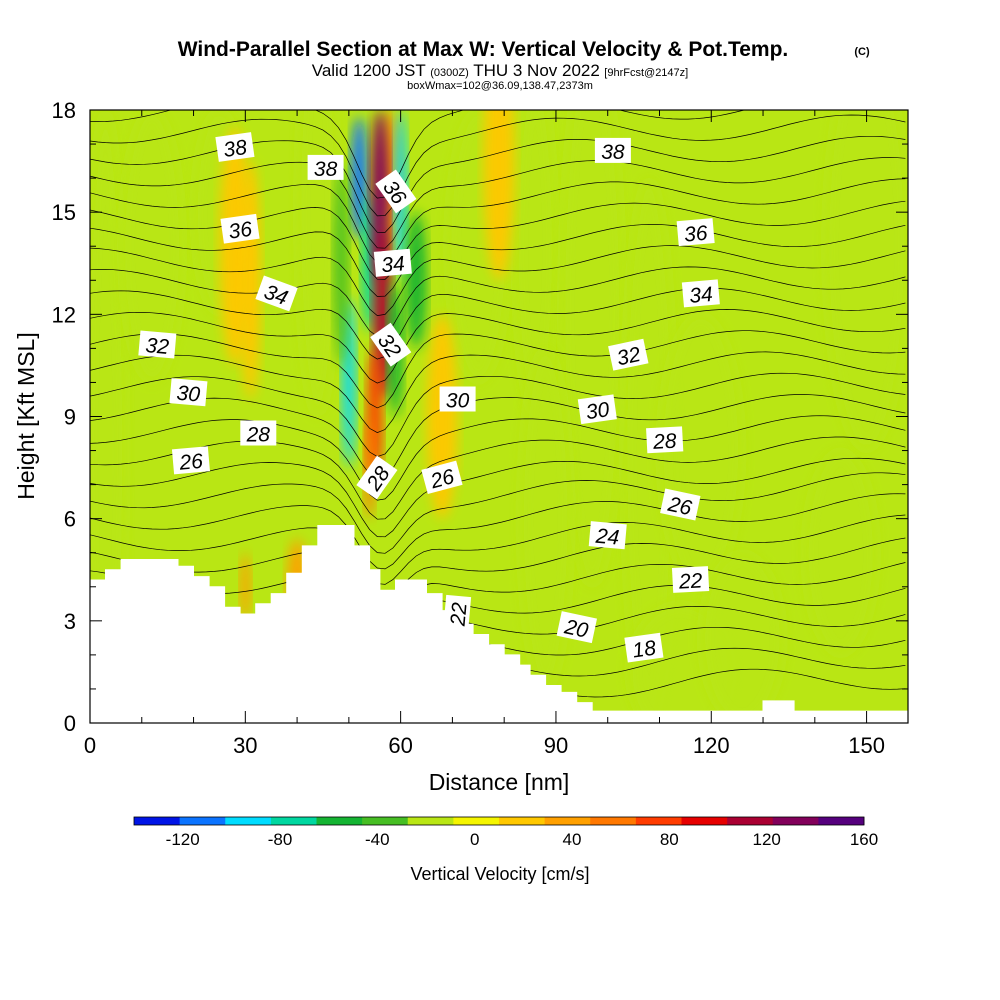 The height and width of the screenshot is (1000, 1000). I want to click on x-tick-label: 120, so click(711, 745).